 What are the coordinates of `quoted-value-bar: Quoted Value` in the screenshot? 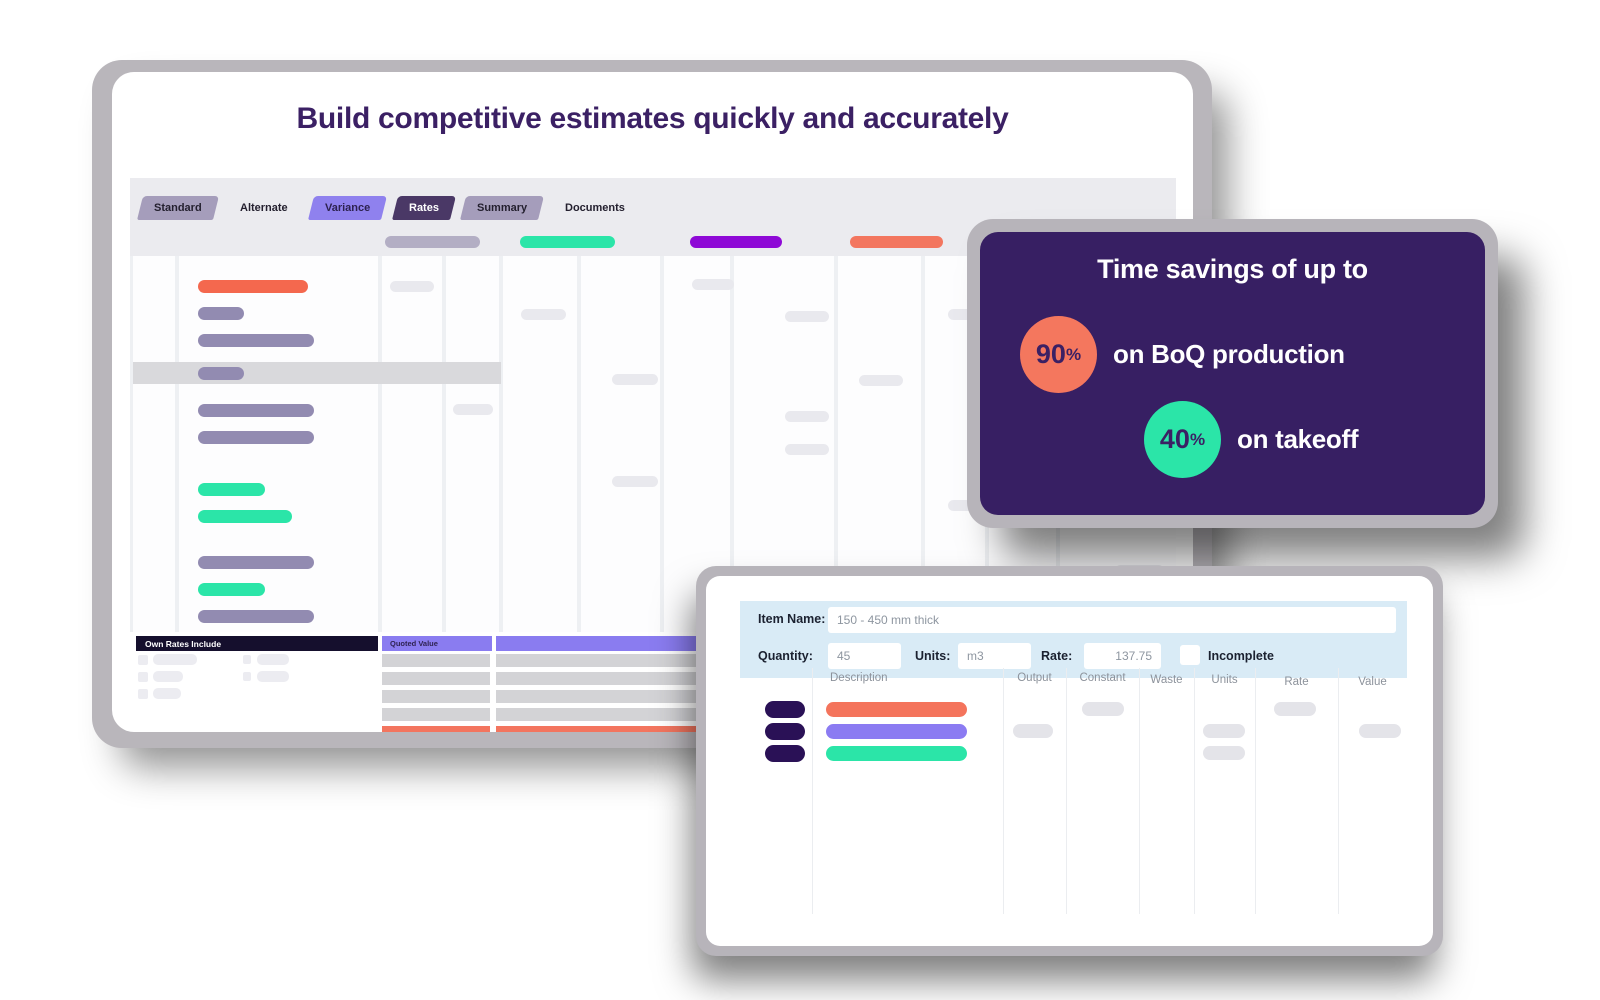 It's located at (437, 643).